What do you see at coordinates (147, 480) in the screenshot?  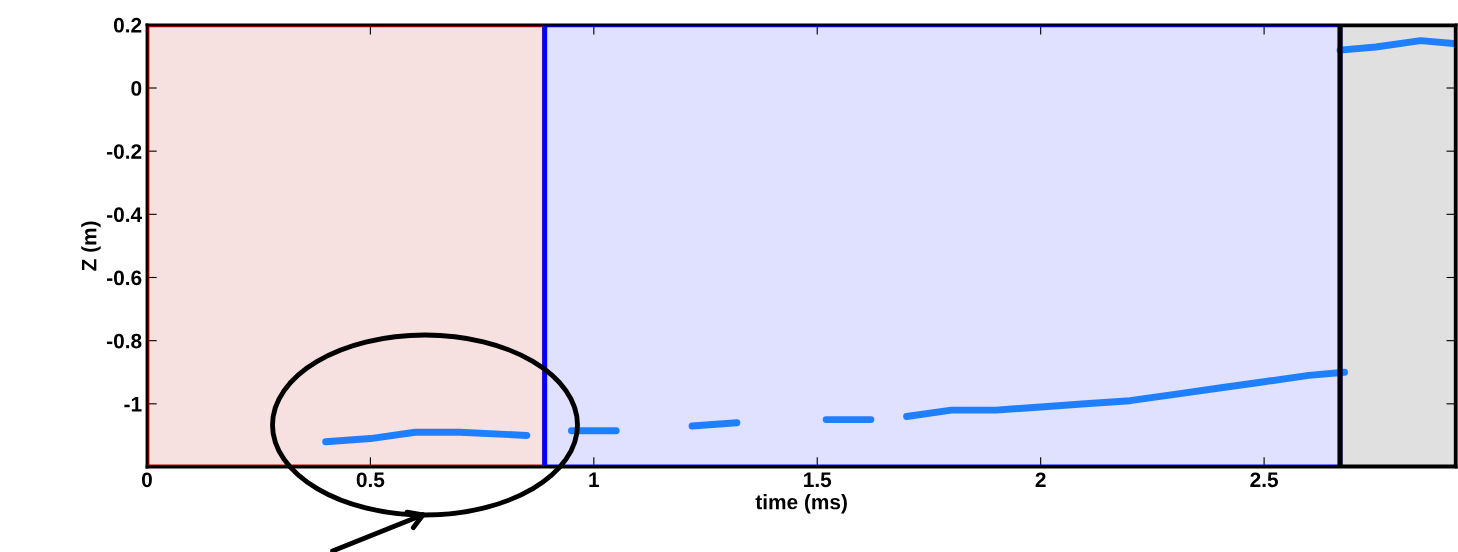 I see `x-tick-label: 0` at bounding box center [147, 480].